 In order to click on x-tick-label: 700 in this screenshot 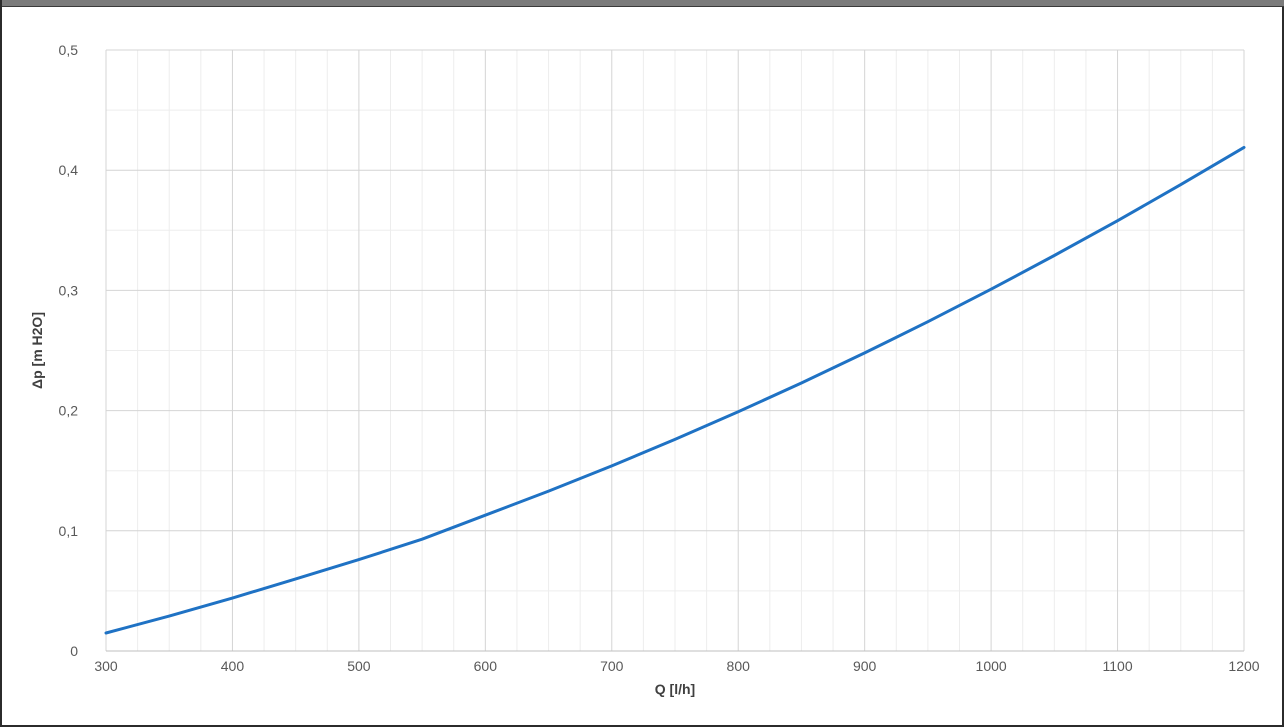, I will do `click(612, 666)`.